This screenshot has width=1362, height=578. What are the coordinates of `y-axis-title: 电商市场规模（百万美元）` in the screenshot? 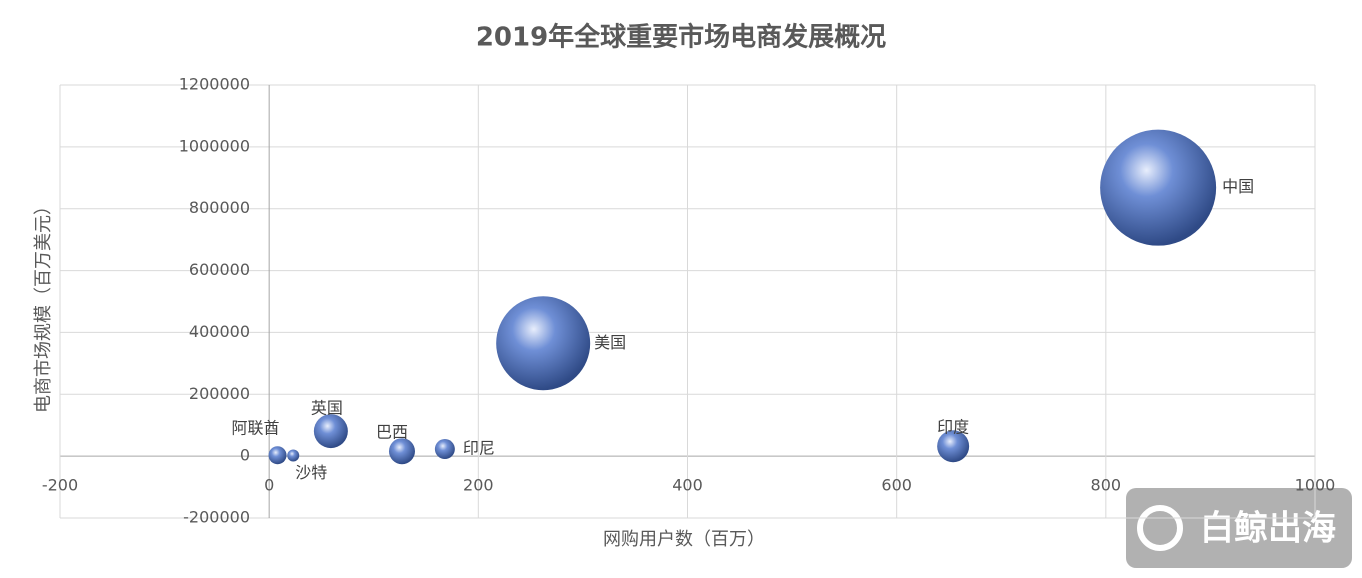 It's located at (43, 305).